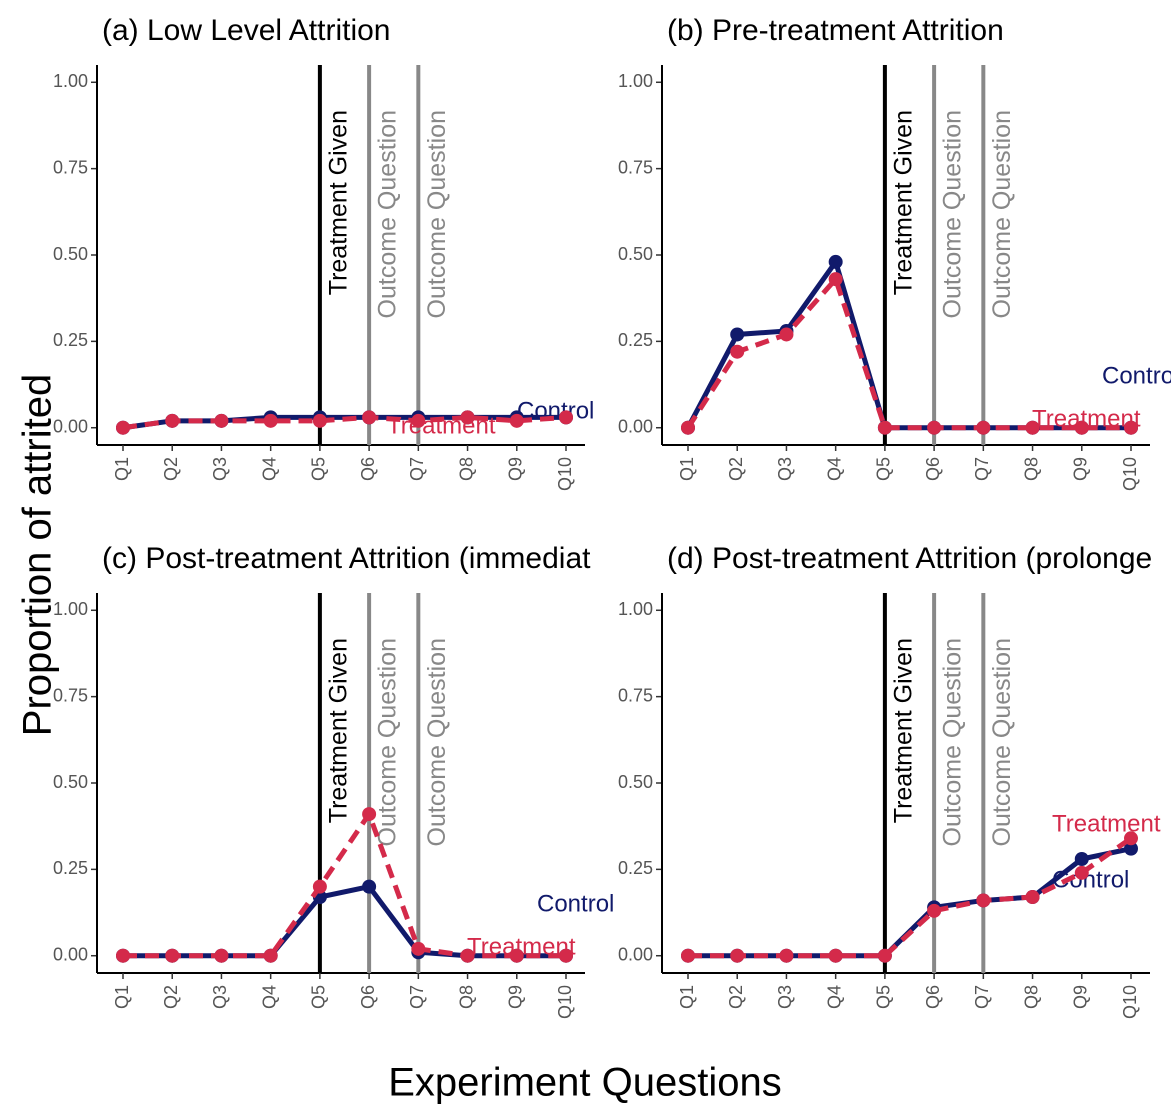 This screenshot has width=1171, height=1117. I want to click on x-axis-label: Experiment Questions, so click(585, 1083).